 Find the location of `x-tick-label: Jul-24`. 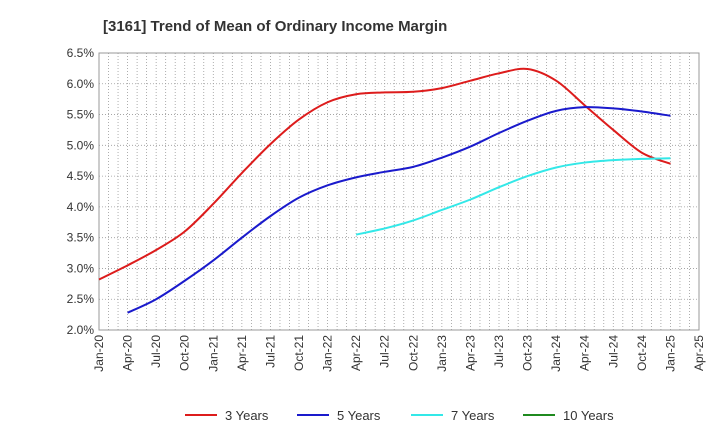

x-tick-label: Jul-24 is located at coordinates (613, 351).